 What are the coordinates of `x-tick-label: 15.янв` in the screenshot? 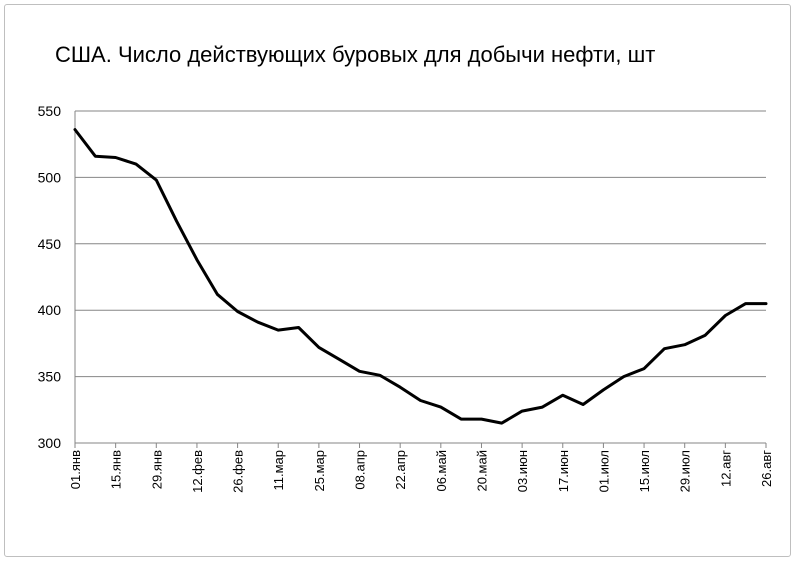 It's located at (116, 469).